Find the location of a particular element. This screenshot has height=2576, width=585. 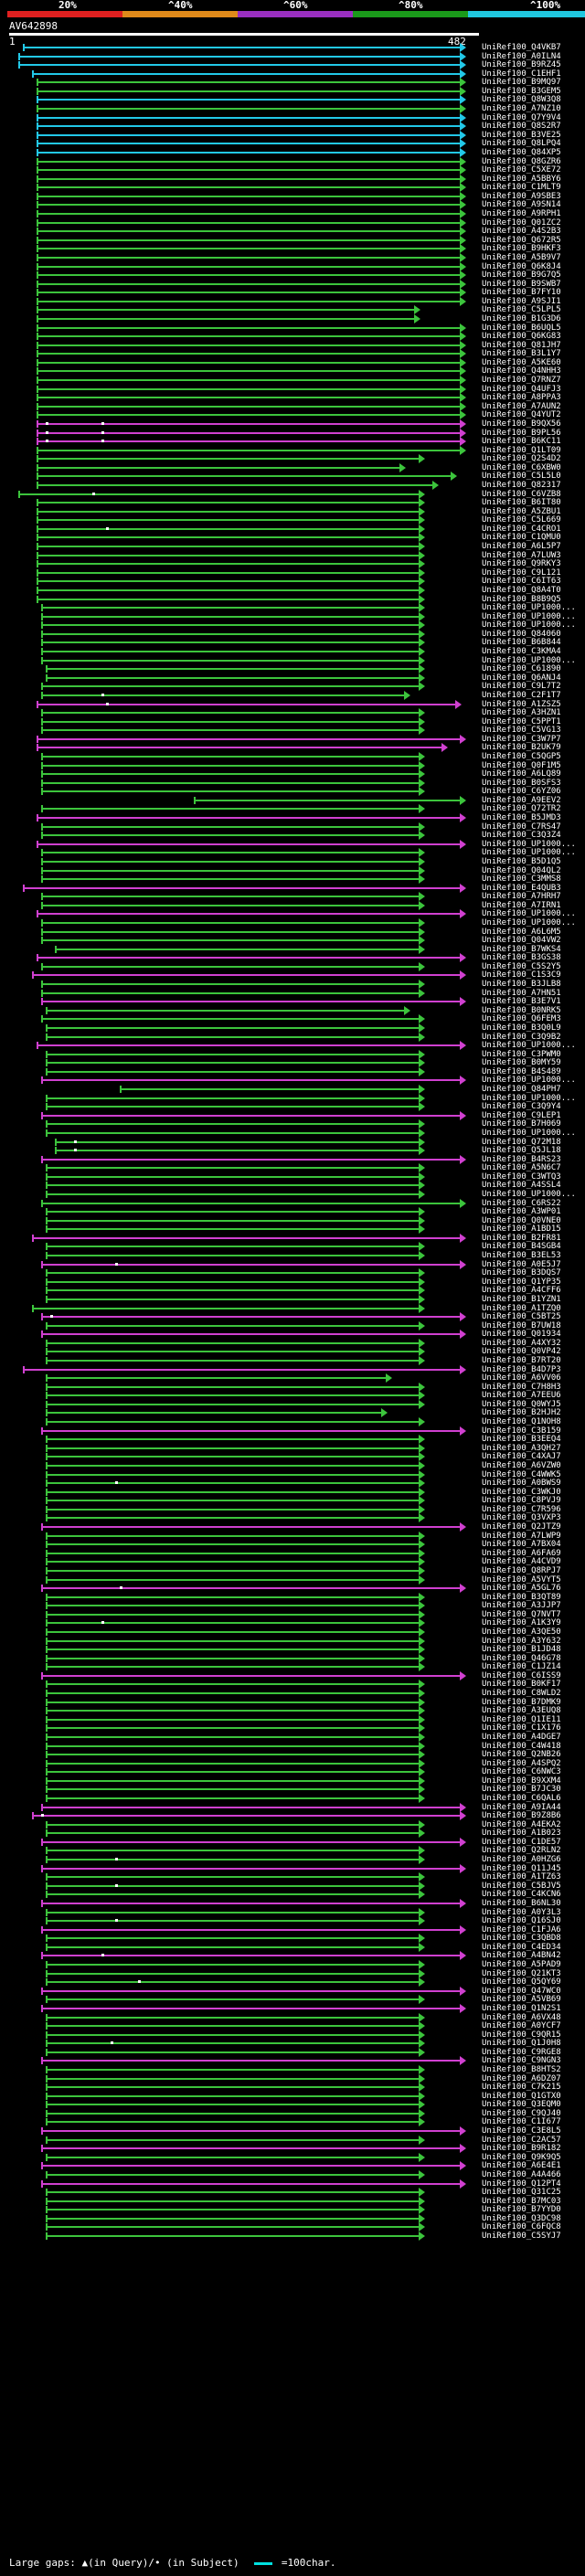

hit-label: UniRef100_C4CRO1 is located at coordinates (521, 529).